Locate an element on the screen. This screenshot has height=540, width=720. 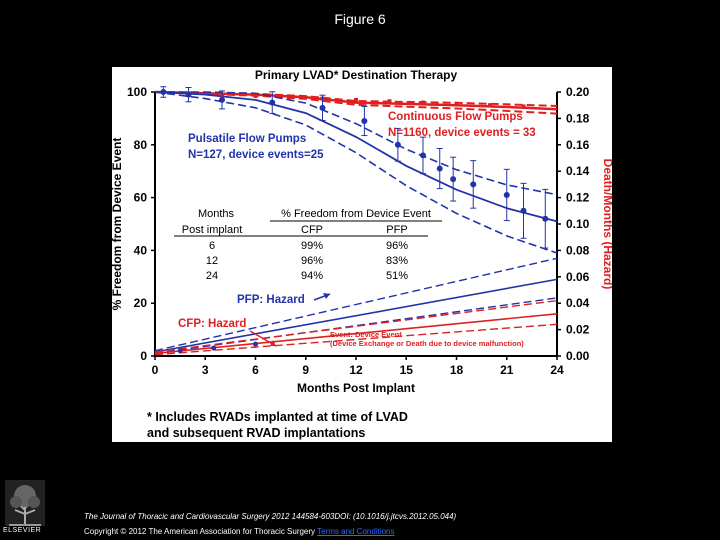
y2-tick-label: 0.00 is located at coordinates (578, 356).